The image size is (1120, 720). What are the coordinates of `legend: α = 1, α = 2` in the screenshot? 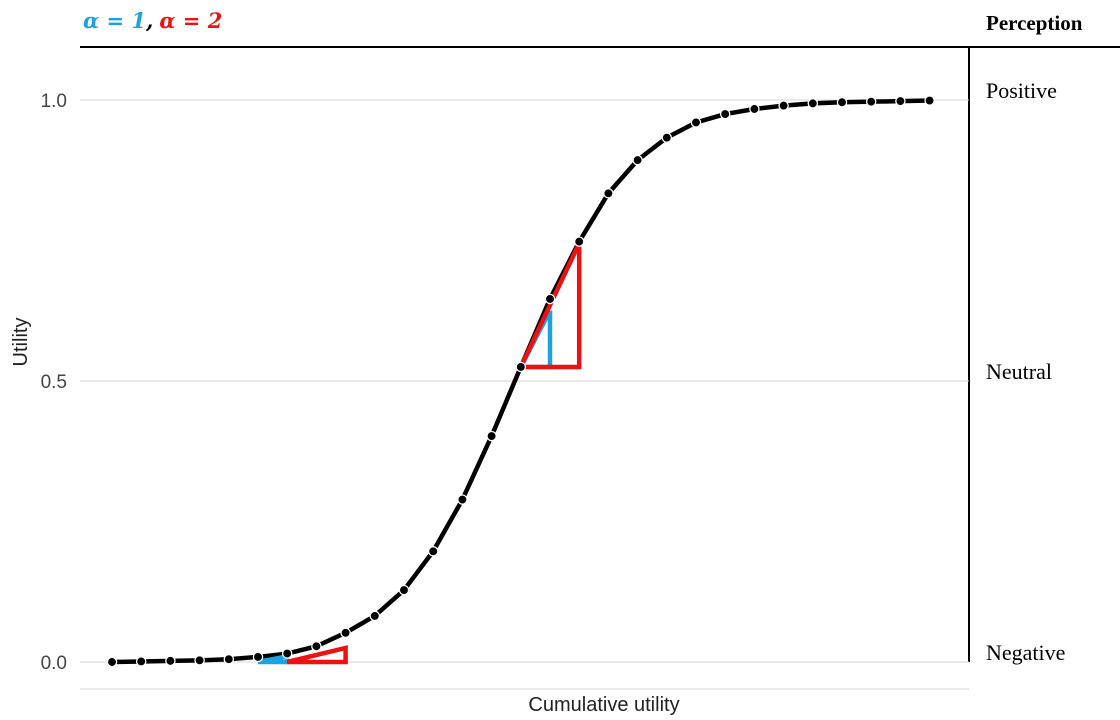 It's located at (152, 20).